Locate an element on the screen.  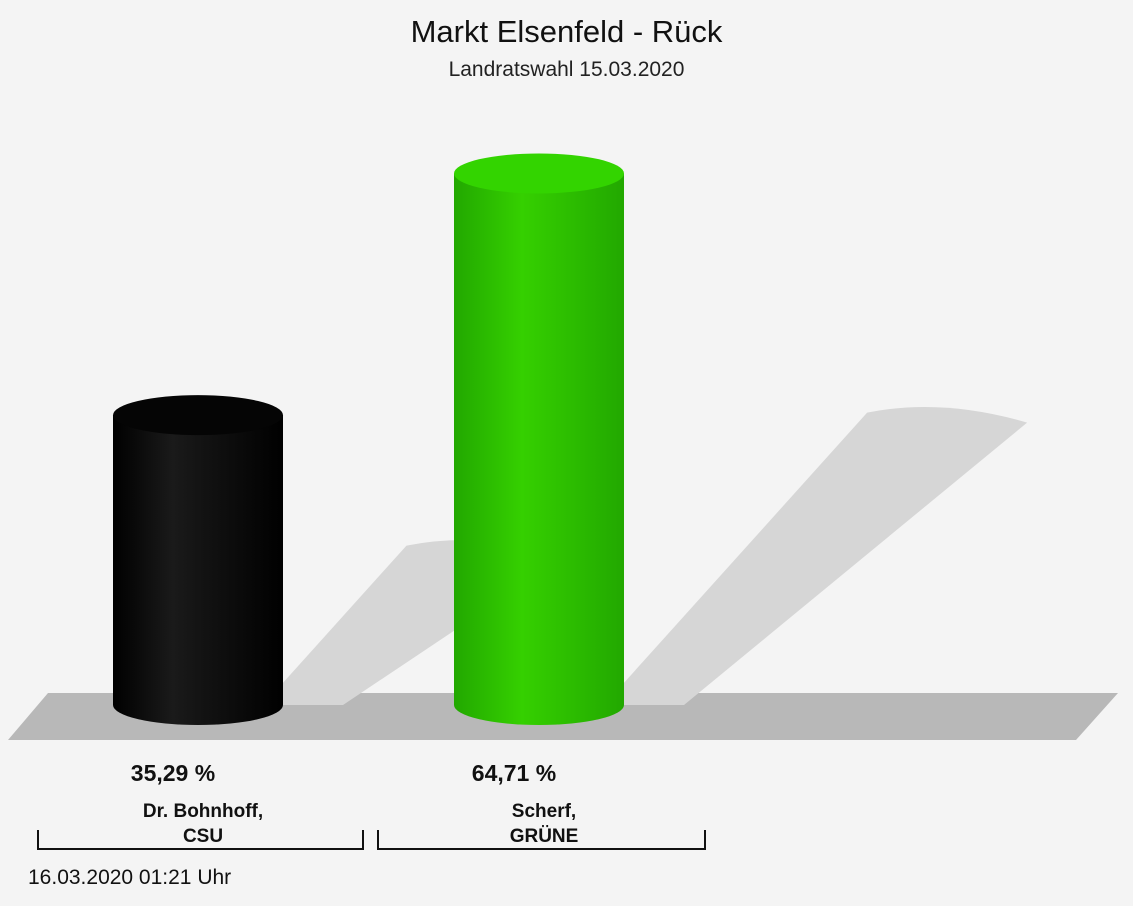
category-label: GRÜNE is located at coordinates (544, 836).